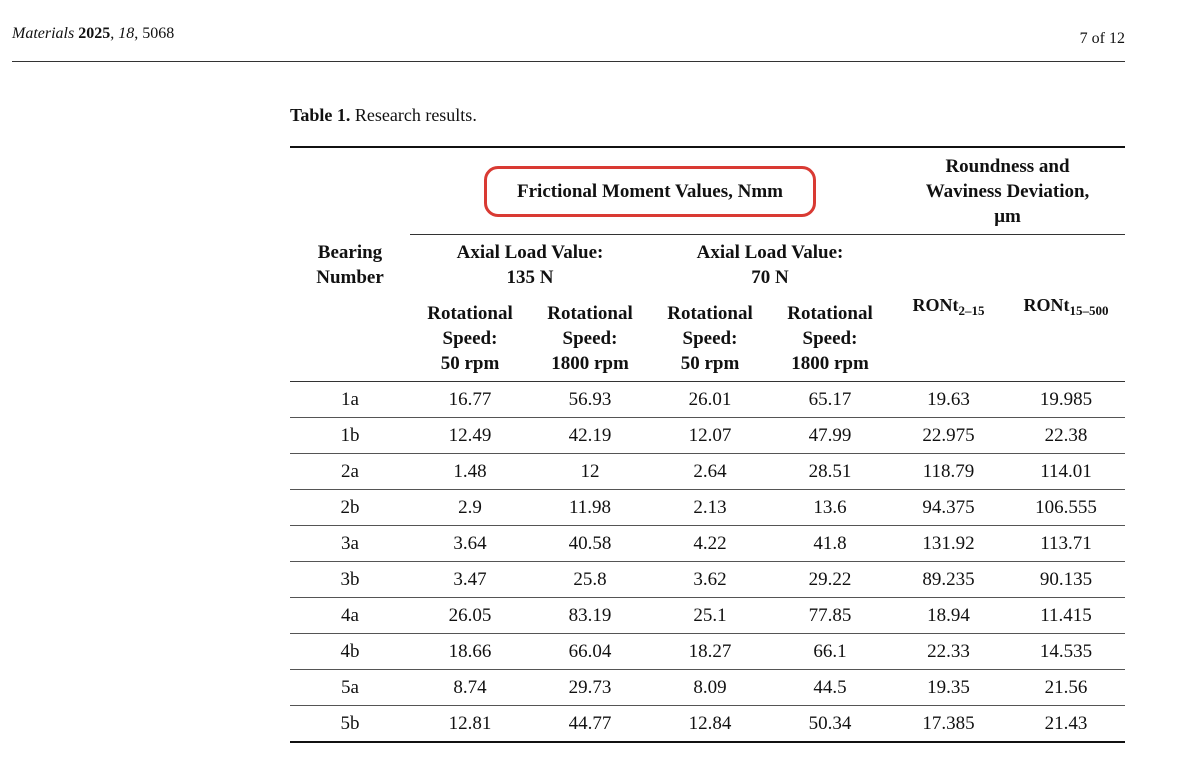  Describe the element at coordinates (707, 507) in the screenshot. I see `table-row: 2b 2.9 11.98 2.13 13.6 94.375 106.555` at that location.